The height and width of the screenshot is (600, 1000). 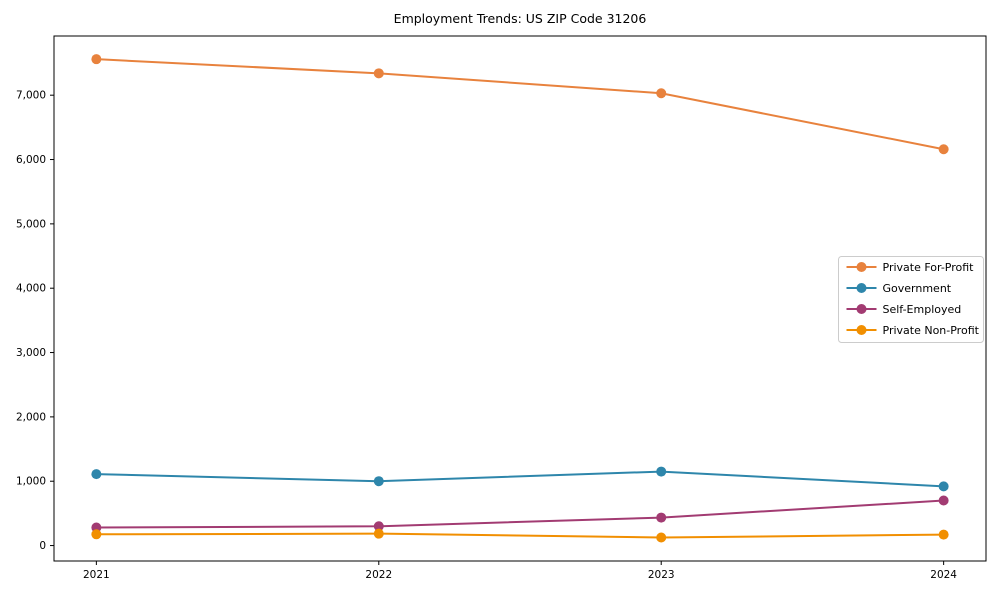 I want to click on series-line-government, so click(x=520, y=479).